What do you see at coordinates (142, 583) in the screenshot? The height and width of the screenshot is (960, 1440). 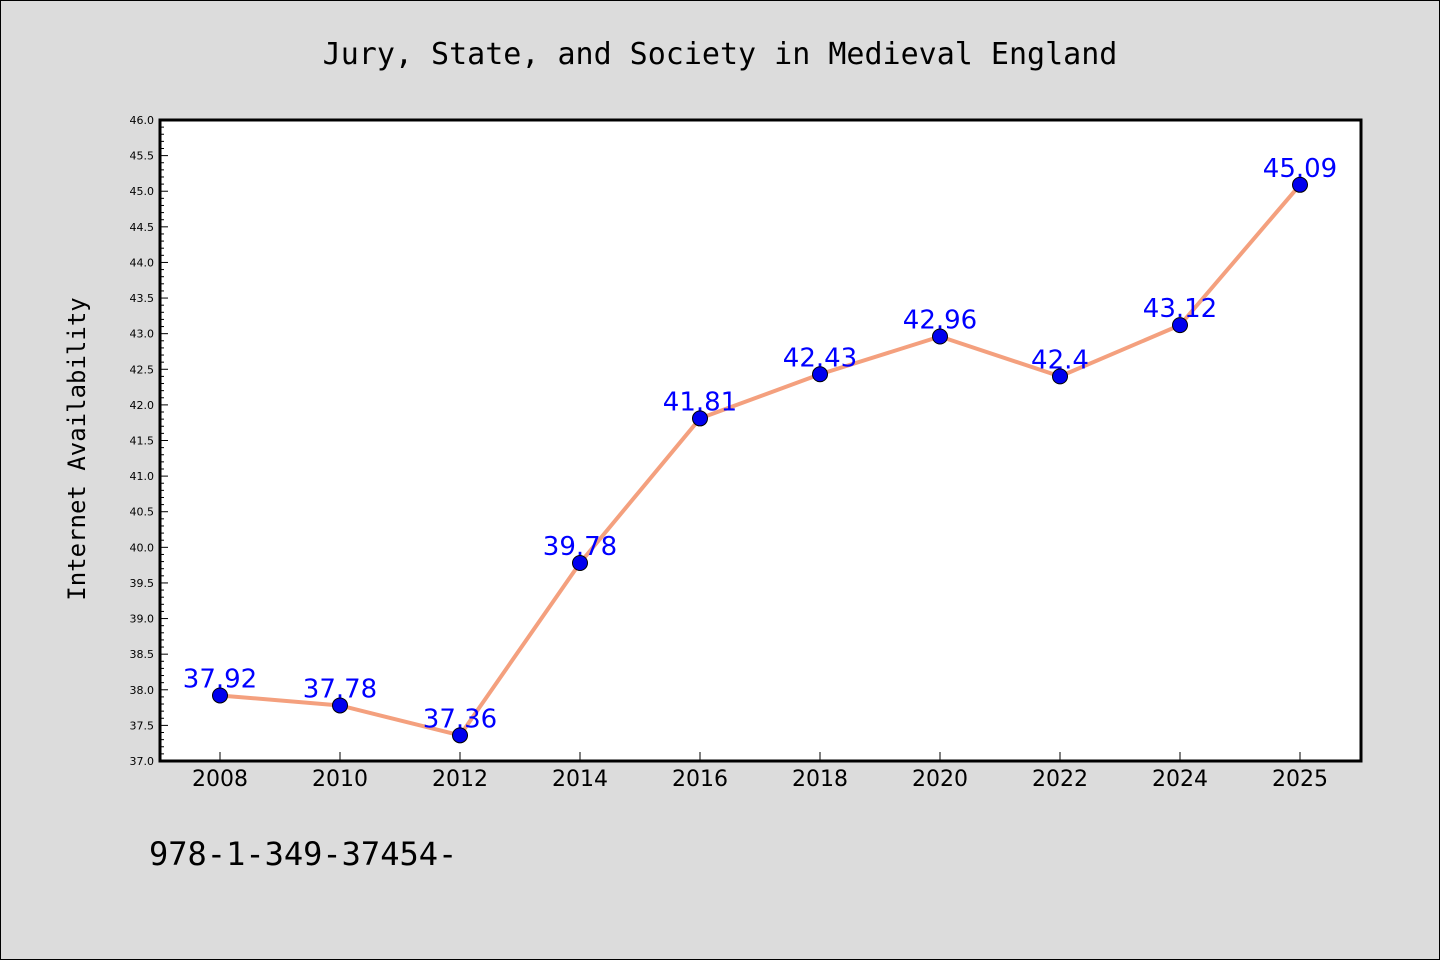 I see `y-tick-label: 39.5` at bounding box center [142, 583].